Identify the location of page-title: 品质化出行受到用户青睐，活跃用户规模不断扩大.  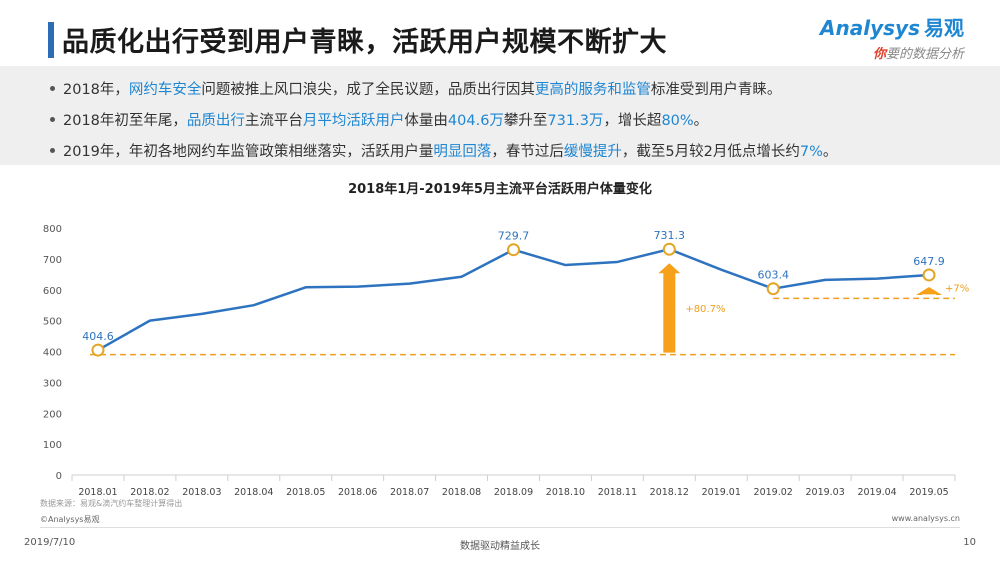
(364, 42).